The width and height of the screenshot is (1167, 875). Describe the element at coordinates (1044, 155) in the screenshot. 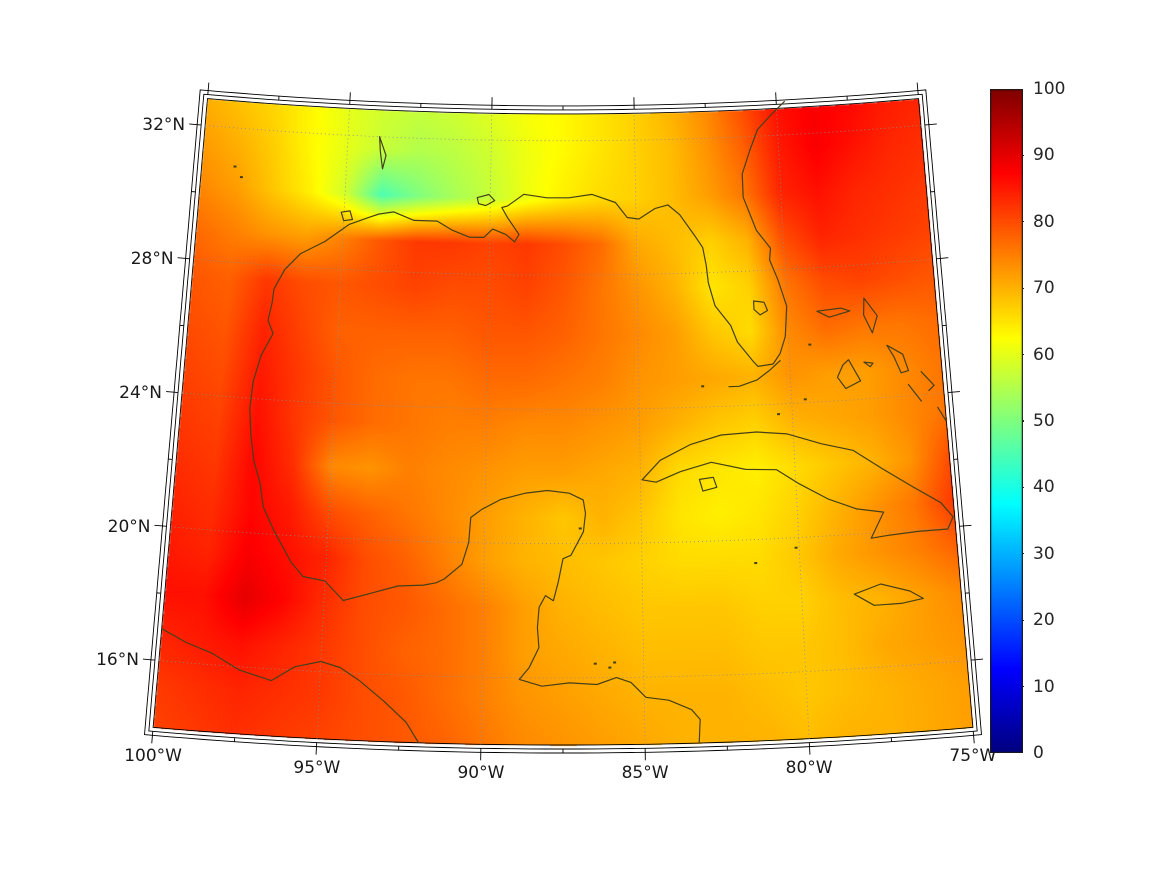

I see `colorbar-tick-label: 90` at that location.